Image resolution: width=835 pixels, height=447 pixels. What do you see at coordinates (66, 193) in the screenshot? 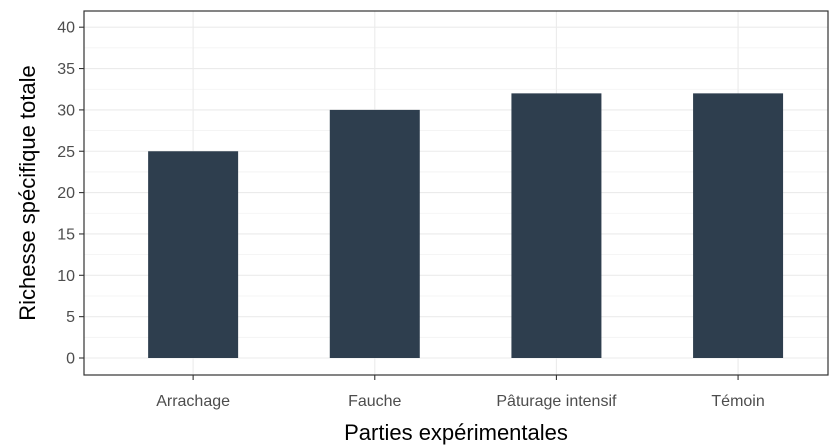
I see `y-tick-label: 20` at bounding box center [66, 193].